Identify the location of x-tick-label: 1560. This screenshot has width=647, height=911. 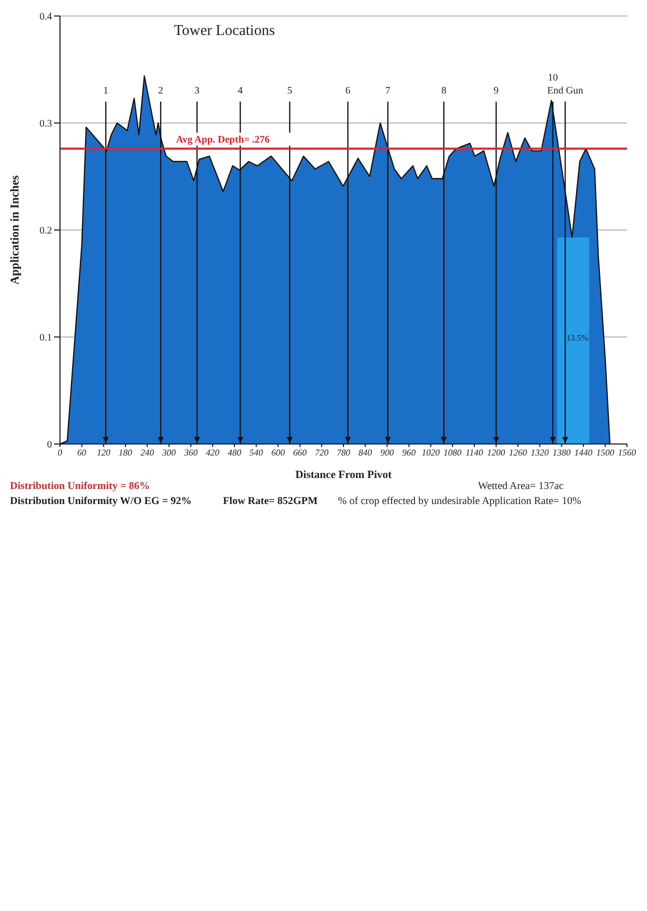
(627, 452).